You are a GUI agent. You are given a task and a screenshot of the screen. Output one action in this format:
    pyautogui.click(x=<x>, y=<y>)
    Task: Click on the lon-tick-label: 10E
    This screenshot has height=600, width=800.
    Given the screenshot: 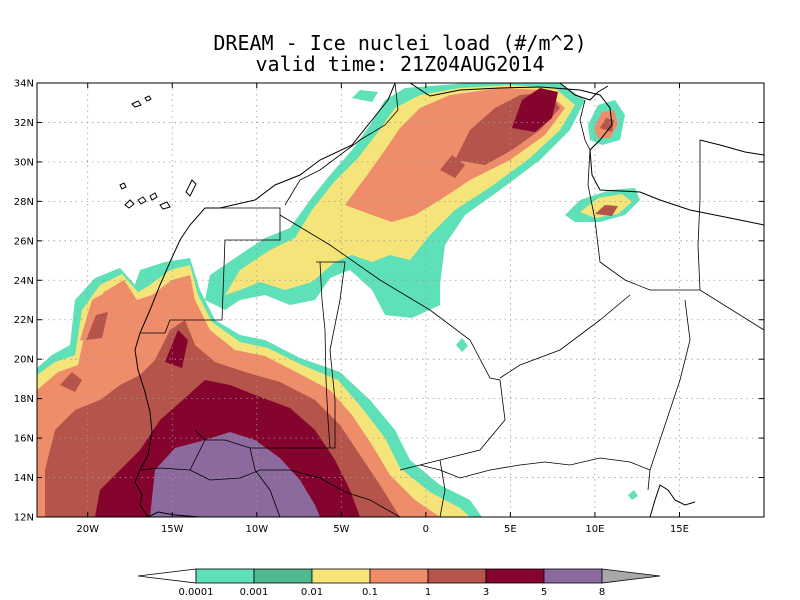 What is the action you would take?
    pyautogui.click(x=594, y=529)
    